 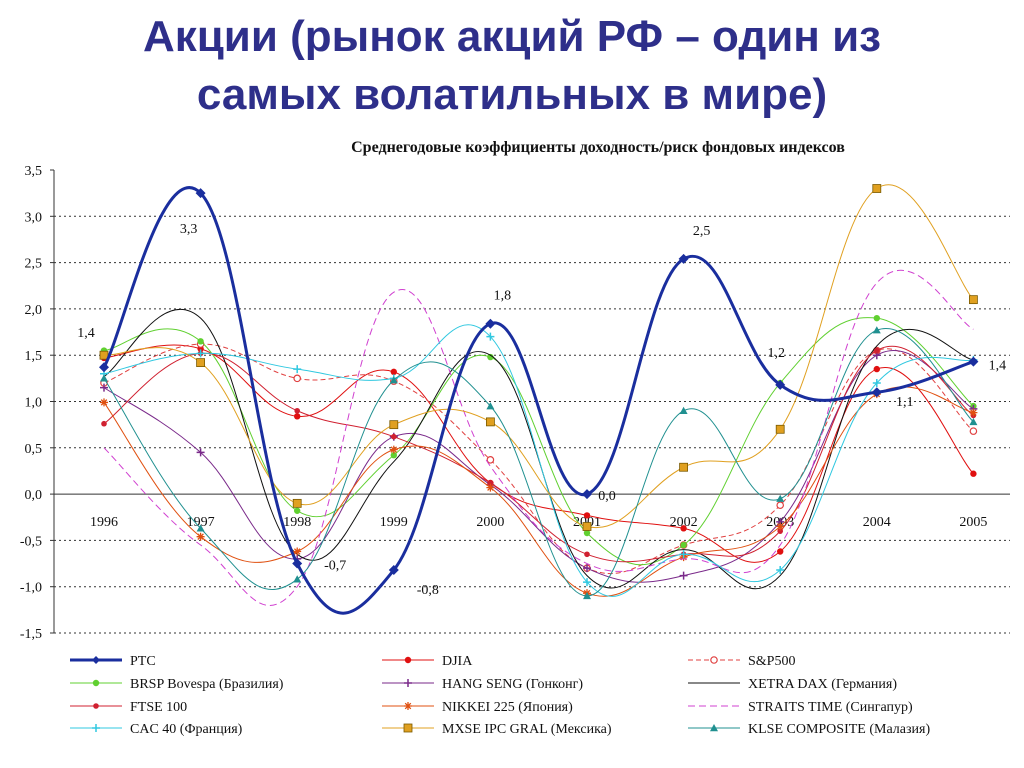 What do you see at coordinates (497, 729) in the screenshot?
I see `legend-item: MXSE IPC GRAL (Мексика)` at bounding box center [497, 729].